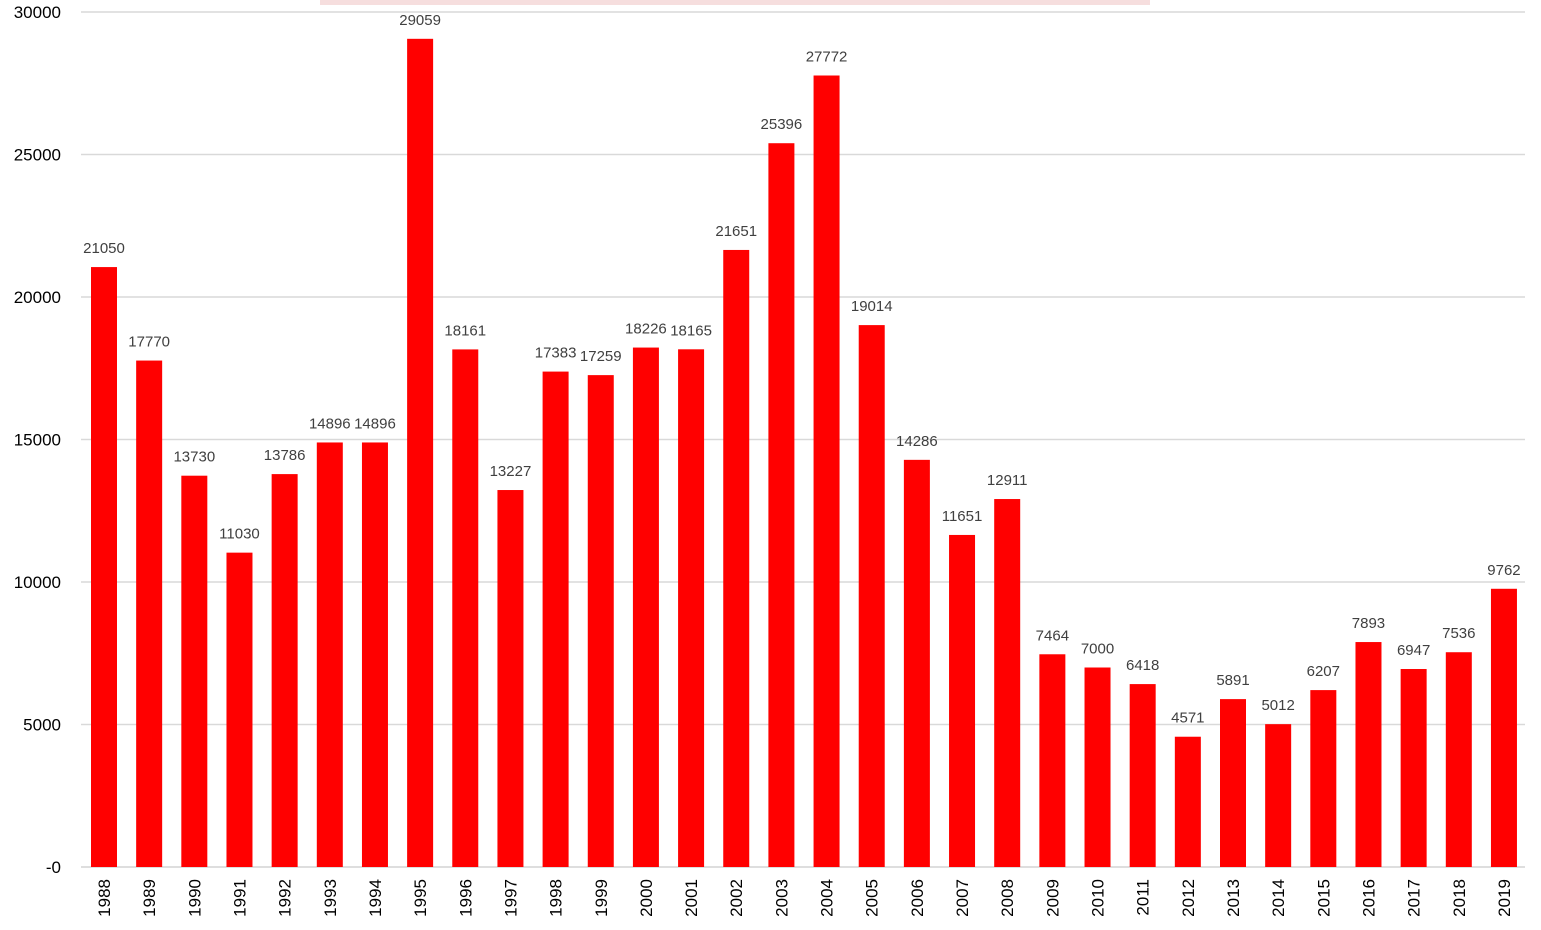 The width and height of the screenshot is (1541, 930). I want to click on x-tick-label: 1993, so click(330, 898).